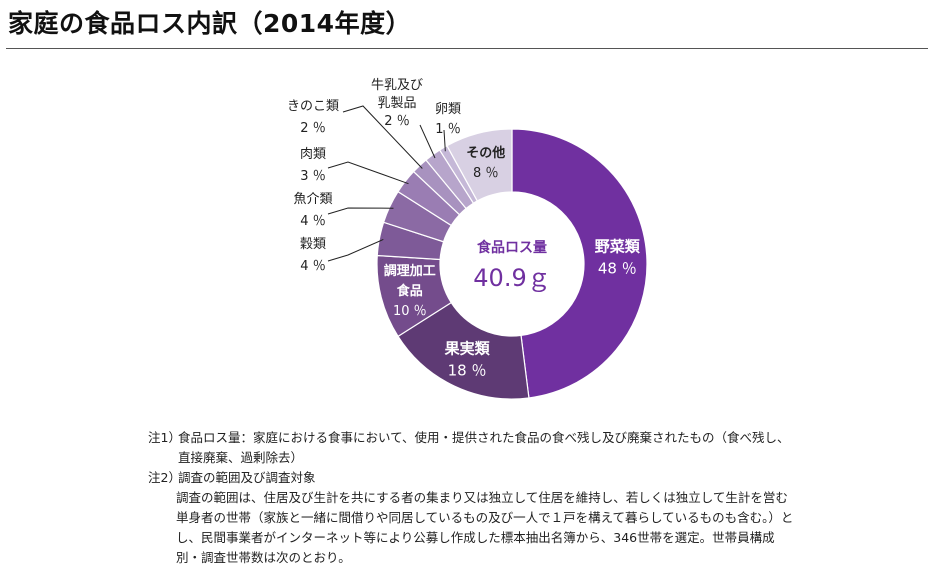  Describe the element at coordinates (617, 268) in the screenshot. I see `data-label-pct: 48 ％` at that location.